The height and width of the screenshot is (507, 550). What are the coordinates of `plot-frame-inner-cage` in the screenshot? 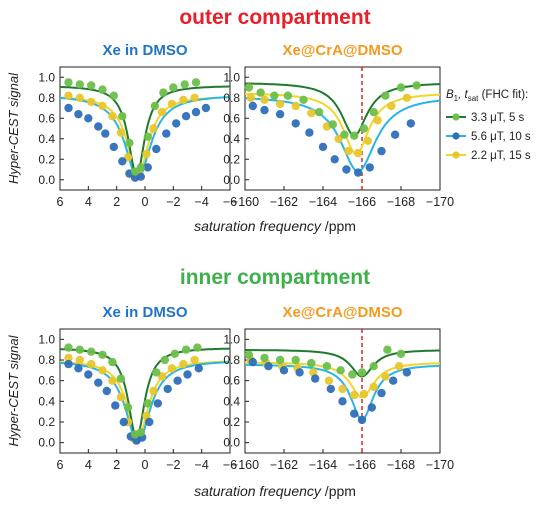 It's located at (342, 391).